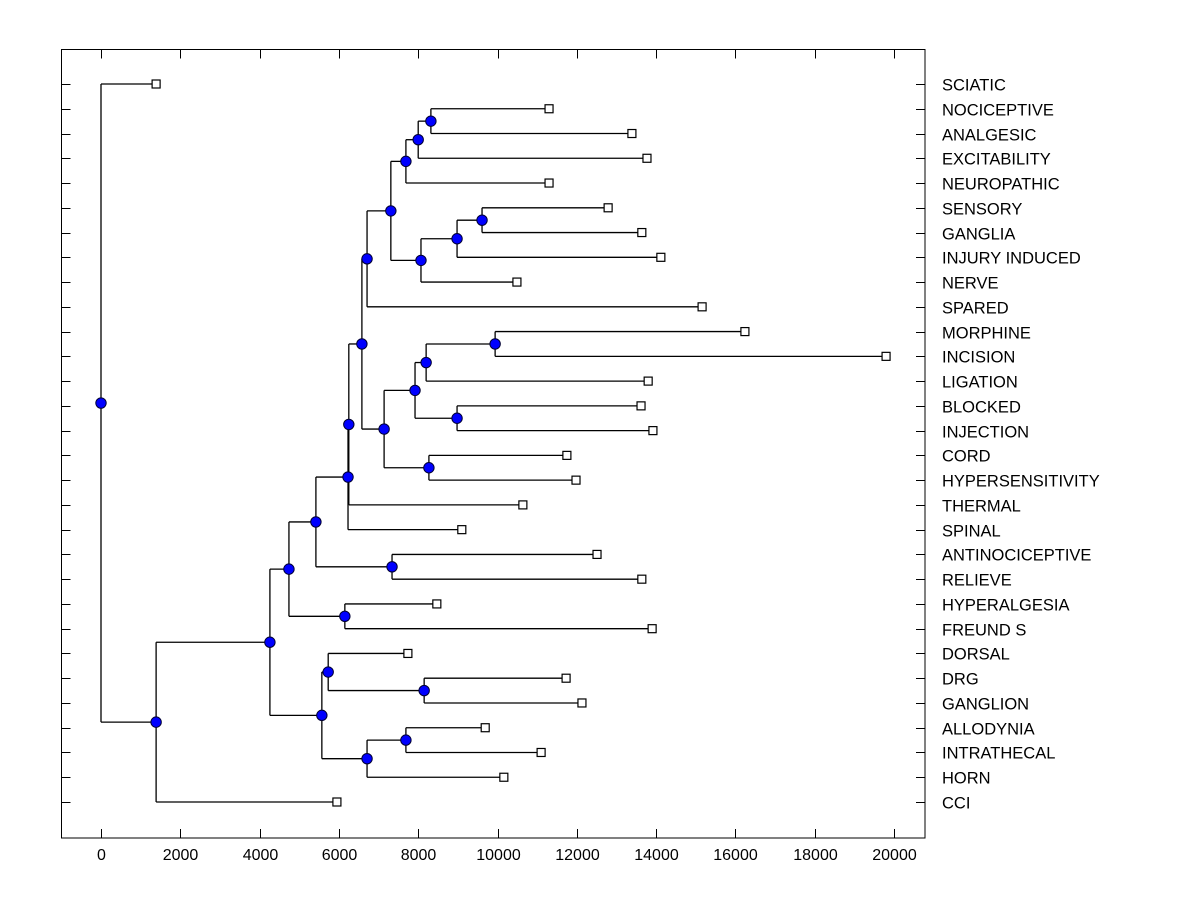 The width and height of the screenshot is (1200, 900). What do you see at coordinates (735, 855) in the screenshot?
I see `x-tick-label: 16000` at bounding box center [735, 855].